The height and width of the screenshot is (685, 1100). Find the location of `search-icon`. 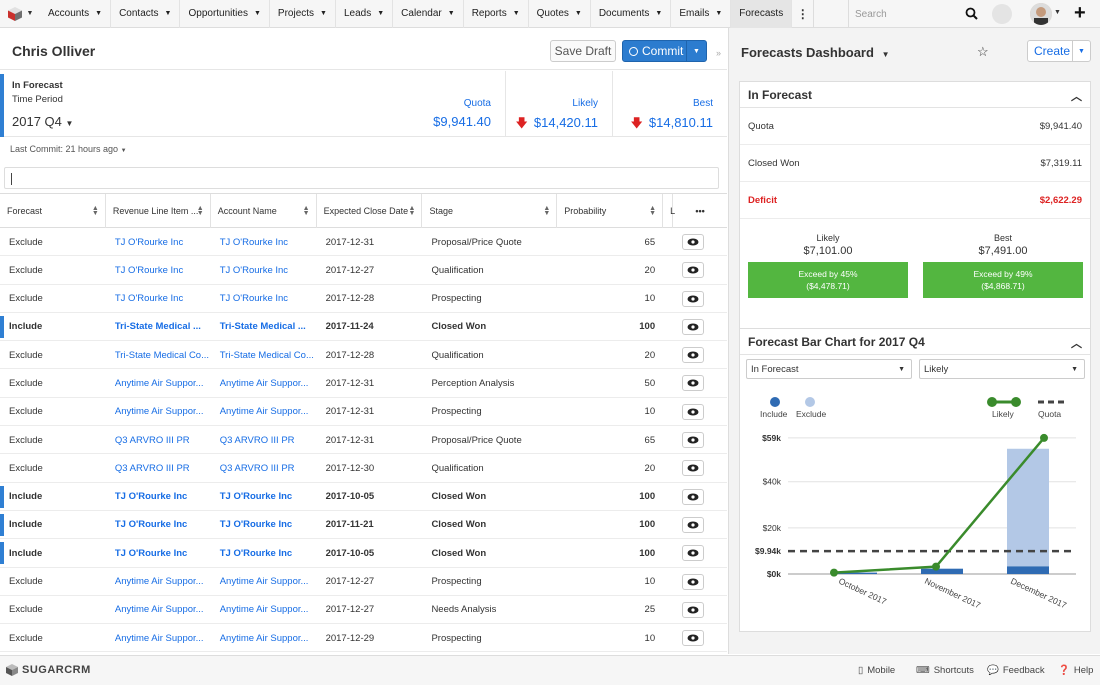

search-icon is located at coordinates (971, 13).